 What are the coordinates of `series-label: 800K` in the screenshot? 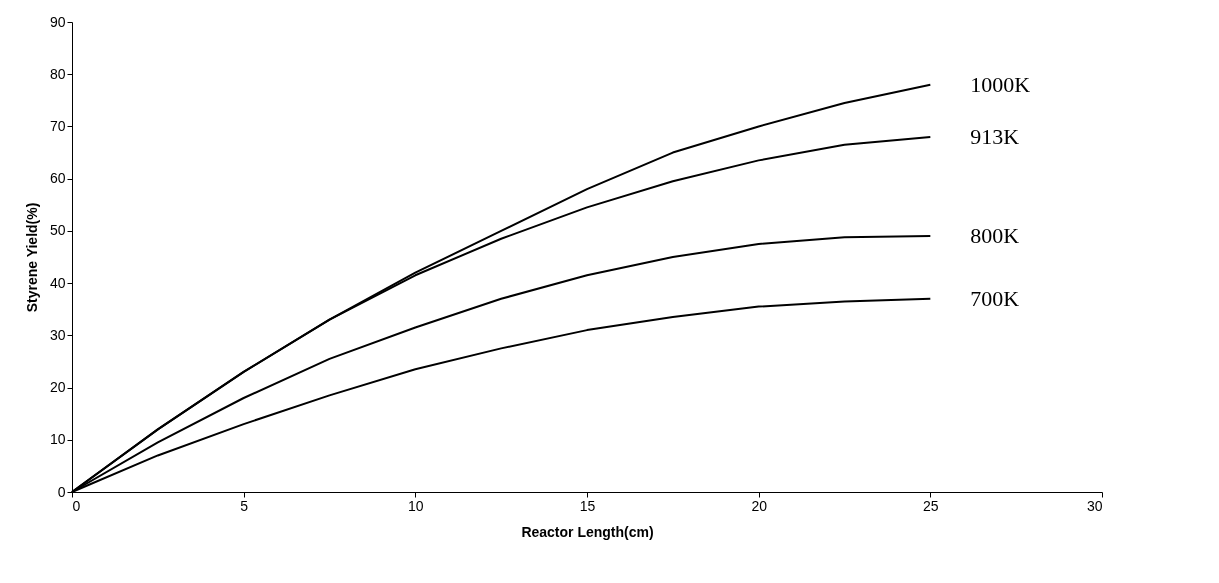 It's located at (995, 236).